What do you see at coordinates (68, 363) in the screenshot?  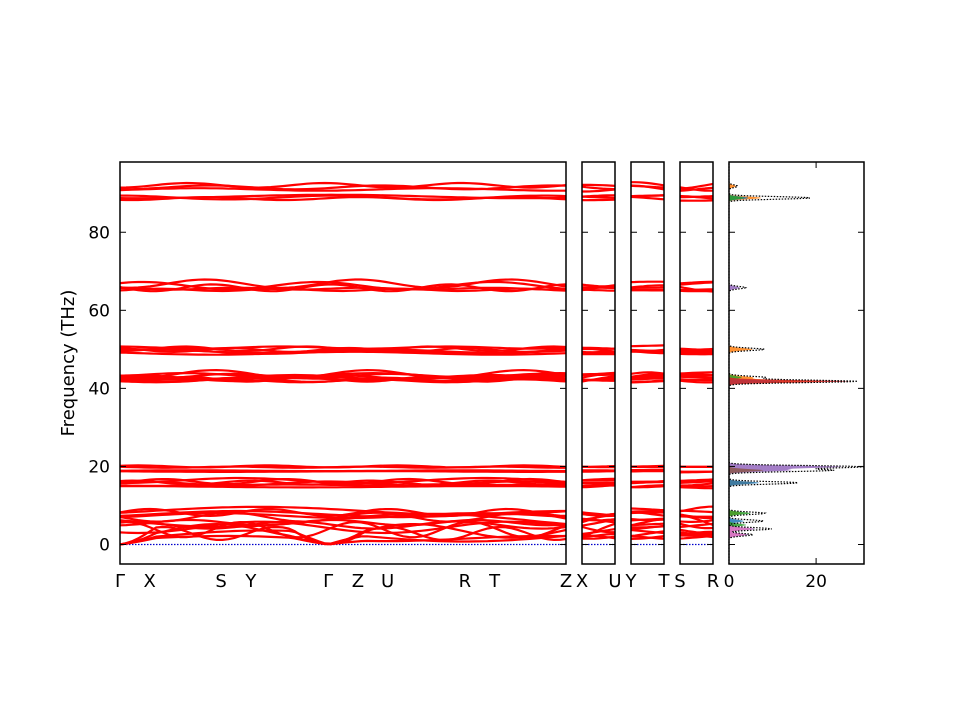 I see `y-axis-label: Frequency (THz)` at bounding box center [68, 363].